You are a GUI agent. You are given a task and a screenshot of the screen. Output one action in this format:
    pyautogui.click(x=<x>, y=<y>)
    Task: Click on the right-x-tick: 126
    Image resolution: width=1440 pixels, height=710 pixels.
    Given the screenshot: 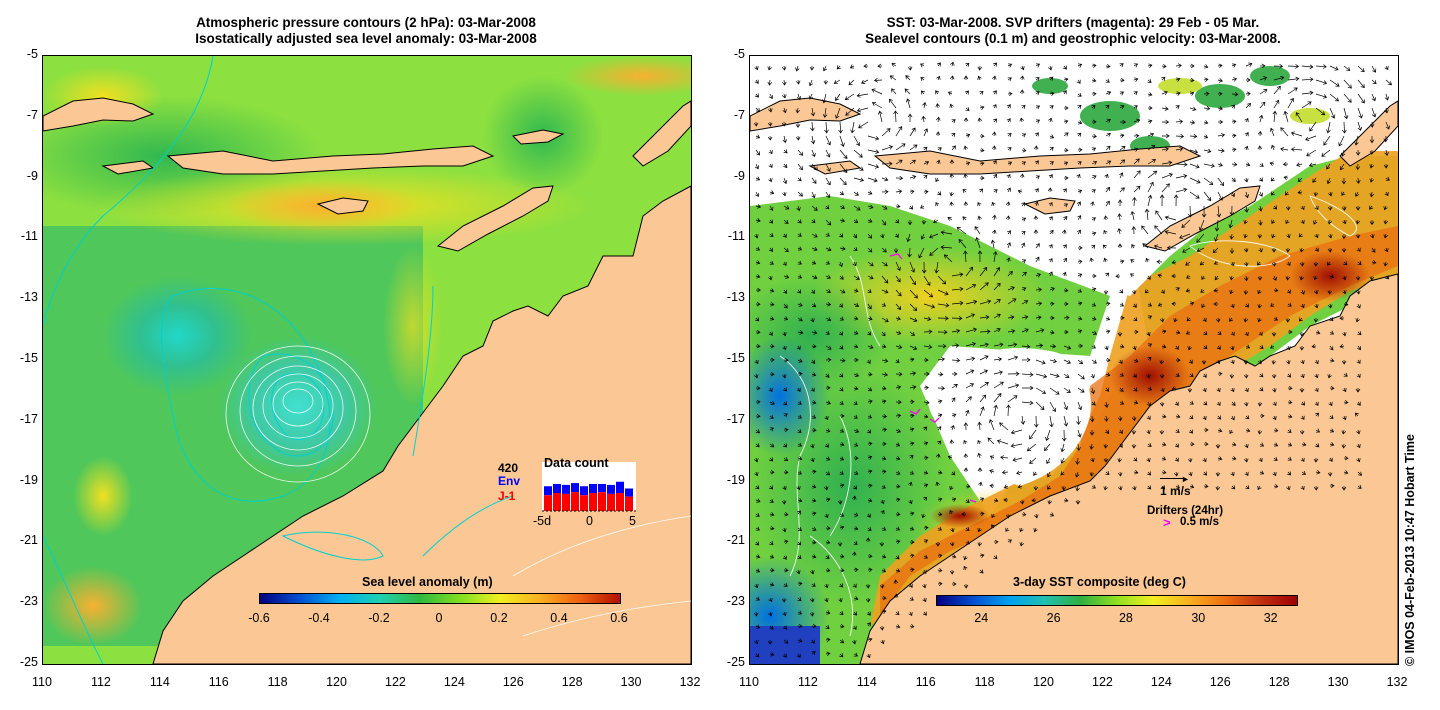 What is the action you would take?
    pyautogui.click(x=1220, y=682)
    